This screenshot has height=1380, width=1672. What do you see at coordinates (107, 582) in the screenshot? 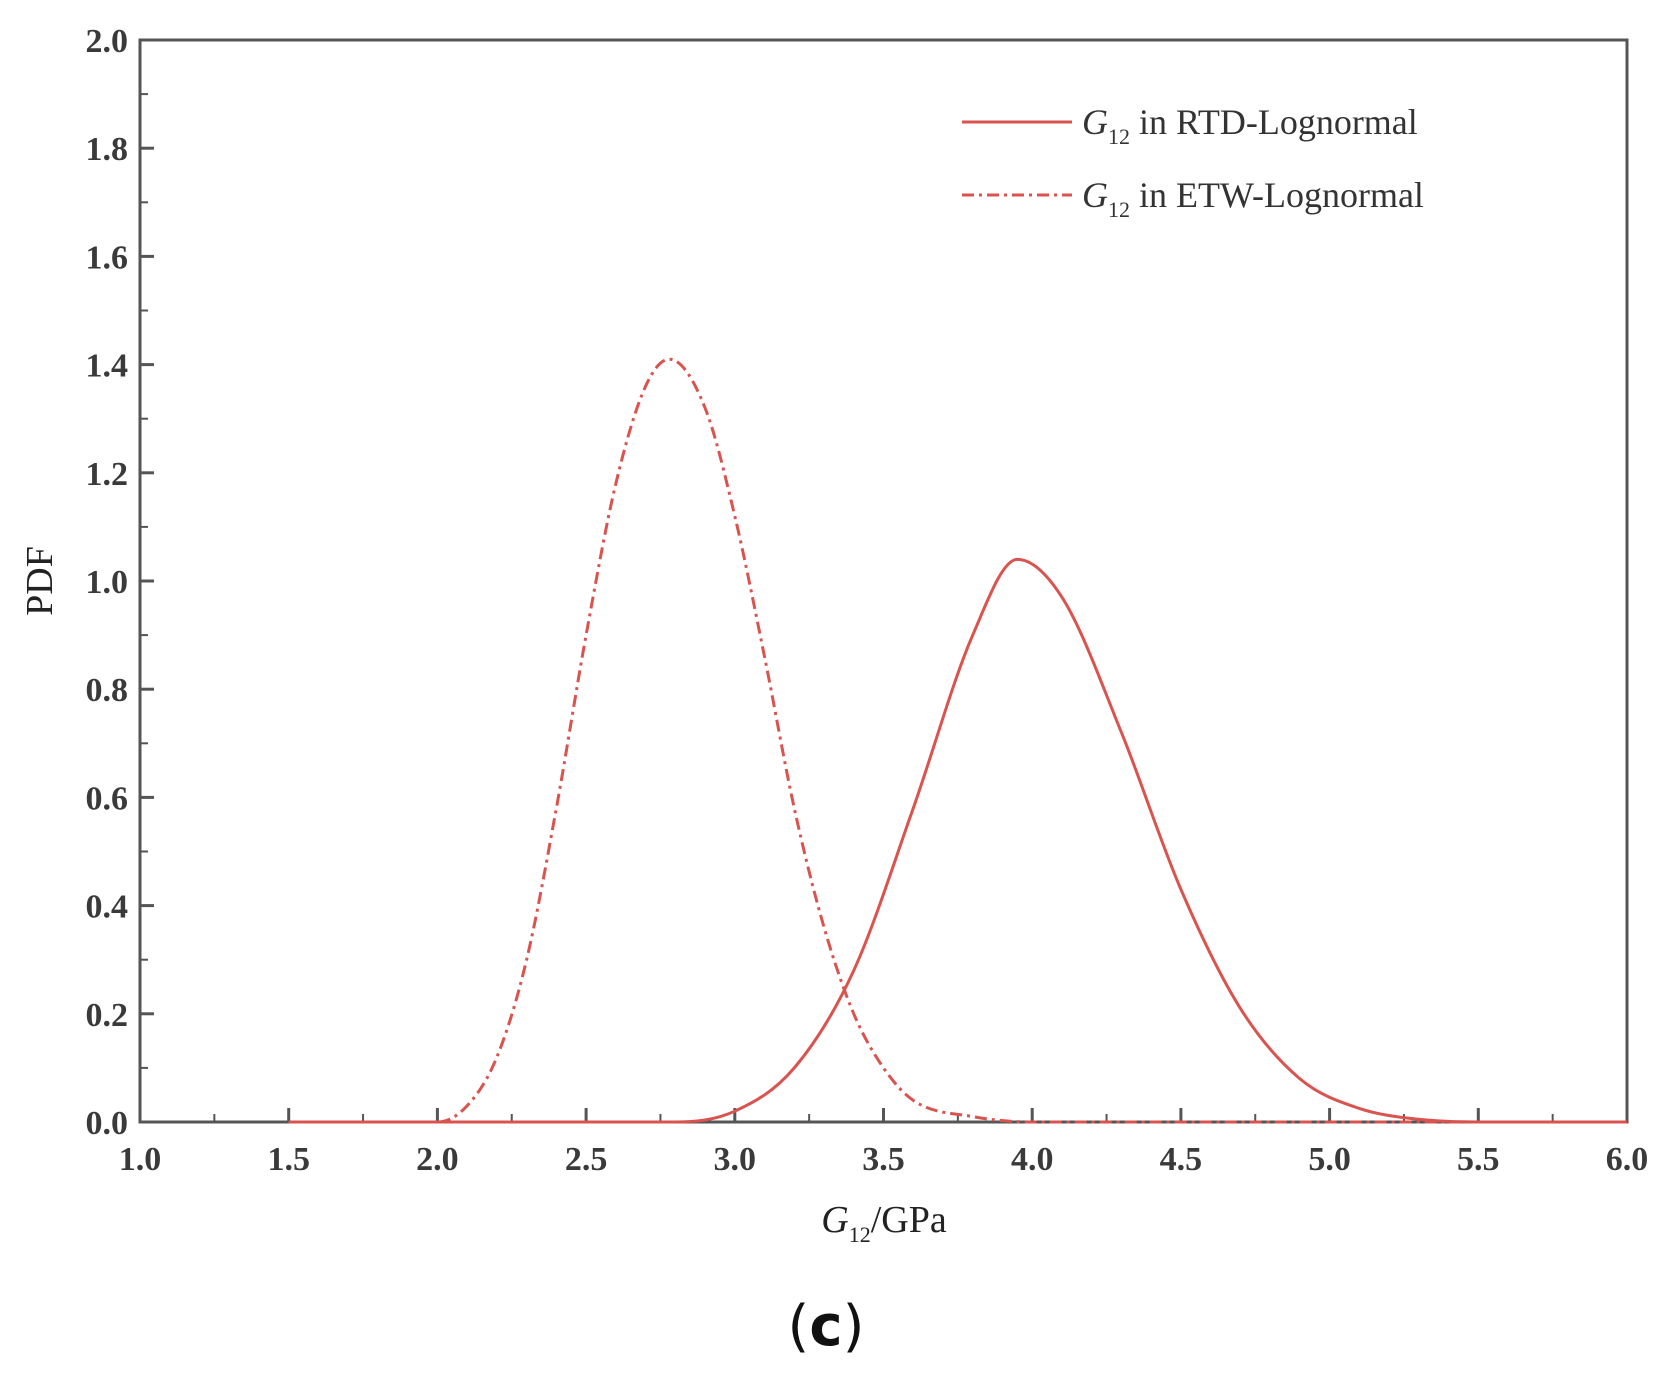
I see `y-tick-label: 1.0` at bounding box center [107, 582].